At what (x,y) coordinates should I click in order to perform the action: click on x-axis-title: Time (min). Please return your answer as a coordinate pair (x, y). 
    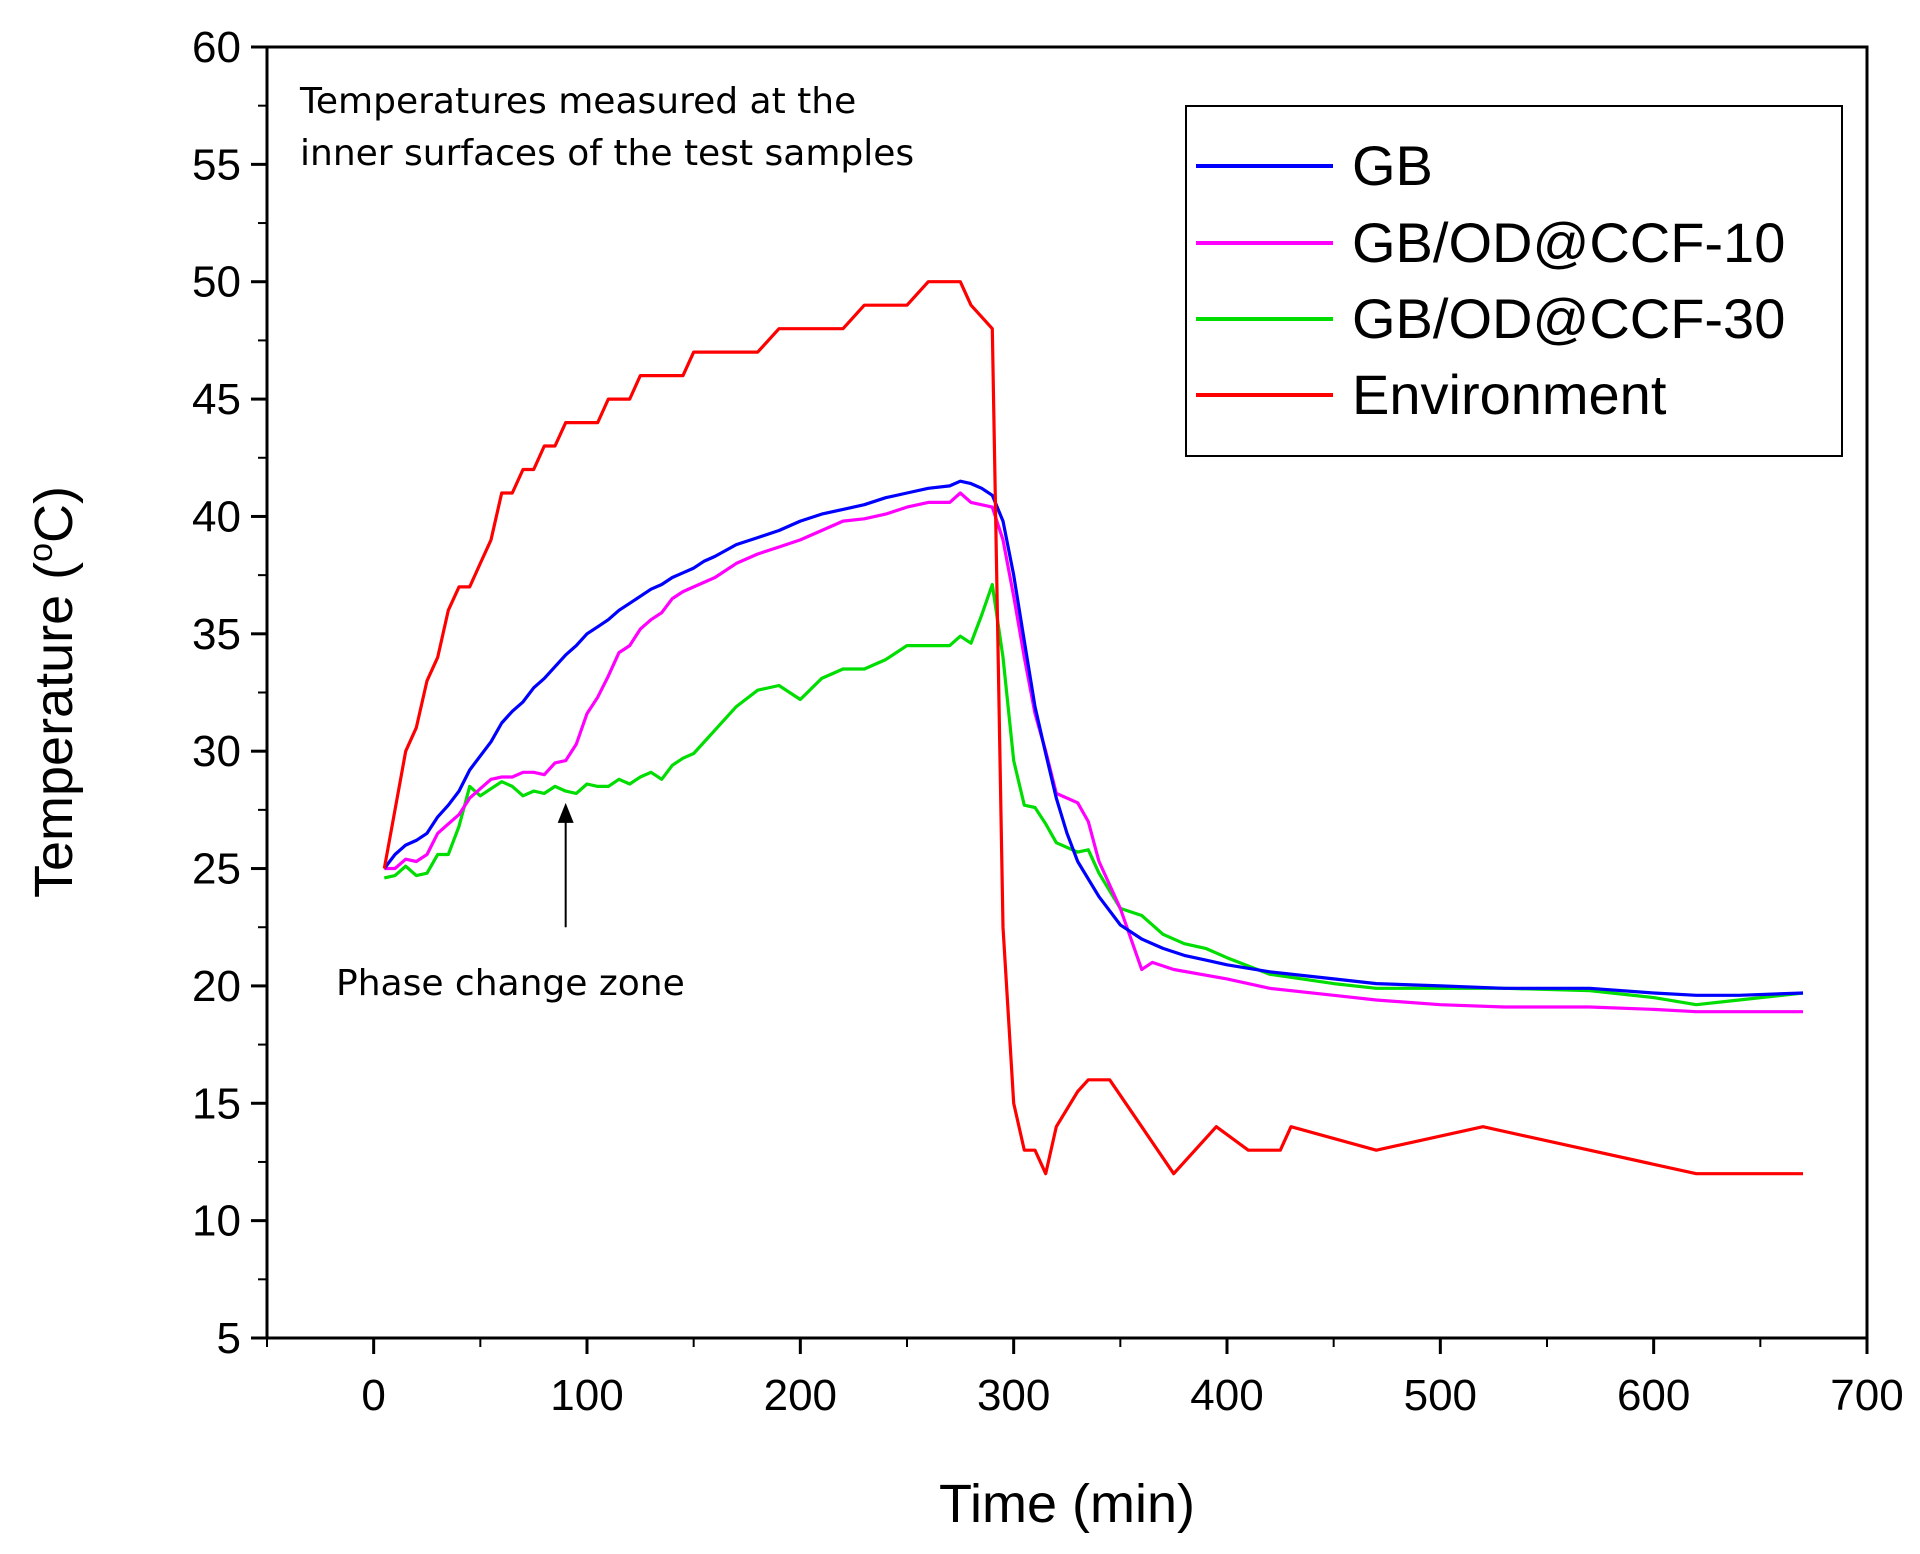
    Looking at the image, I should click on (1067, 1504).